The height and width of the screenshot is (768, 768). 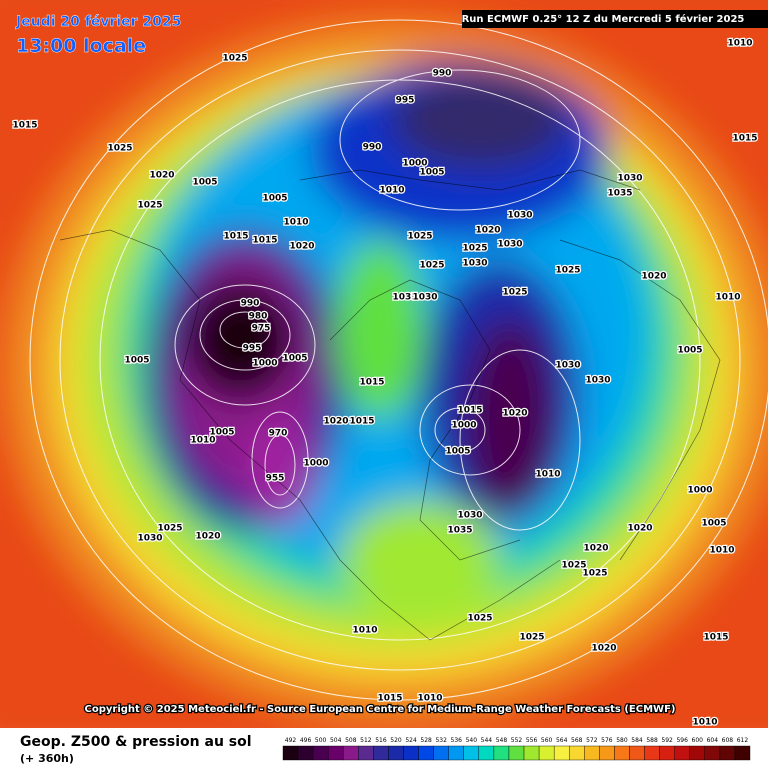 I want to click on scale-label: 516, so click(x=381, y=740).